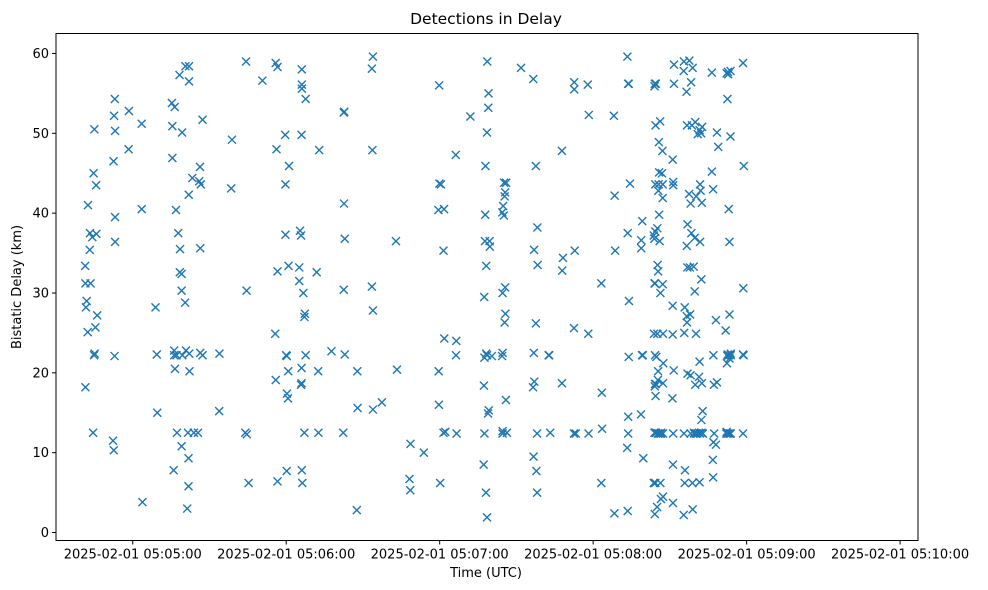 This screenshot has height=590, width=988. I want to click on x-tick-label: 2025-02-01 05:10:00, so click(900, 555).